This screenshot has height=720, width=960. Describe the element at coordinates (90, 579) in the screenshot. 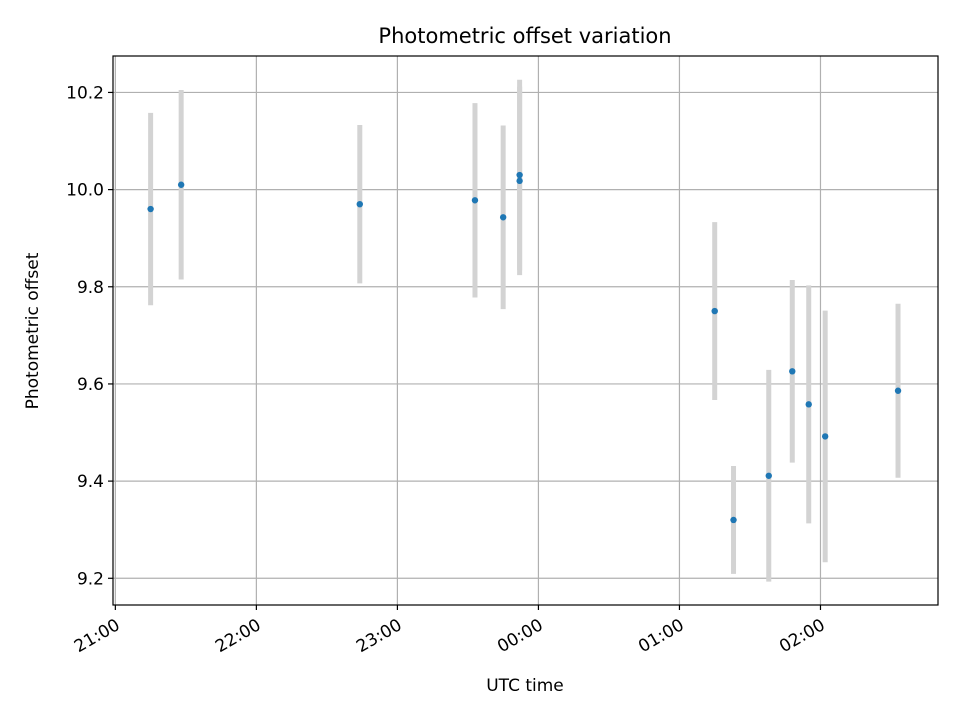

I see `y-tick-label: 9.2` at that location.